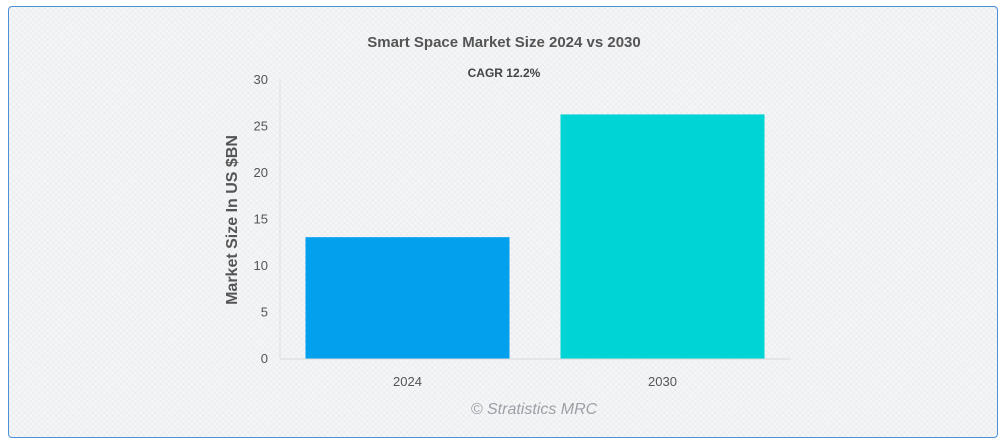 This screenshot has height=442, width=1008. Describe the element at coordinates (232, 220) in the screenshot. I see `y-axis-label: Market Size In US $BN` at that location.